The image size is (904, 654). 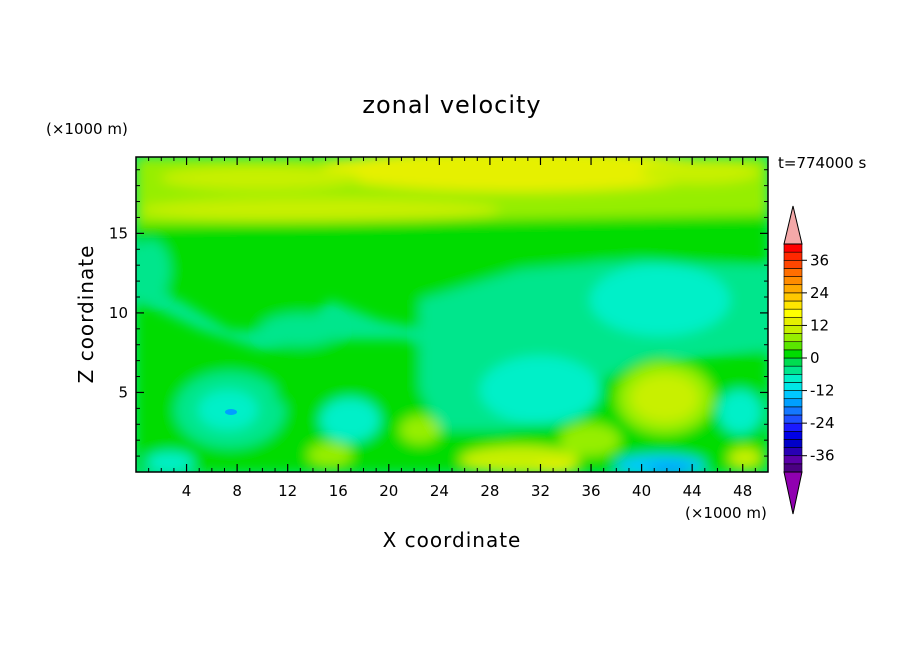 I want to click on x-tick-label-12: 12, so click(x=287, y=491).